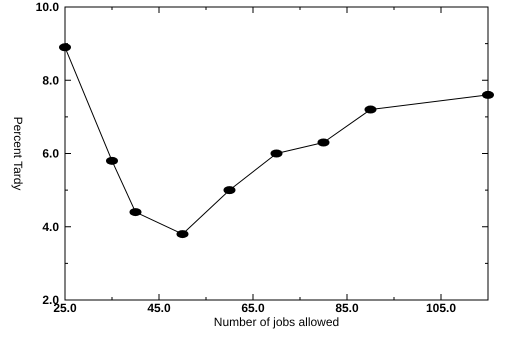  Describe the element at coordinates (347, 308) in the screenshot. I see `x-tick-label: 85.0` at that location.